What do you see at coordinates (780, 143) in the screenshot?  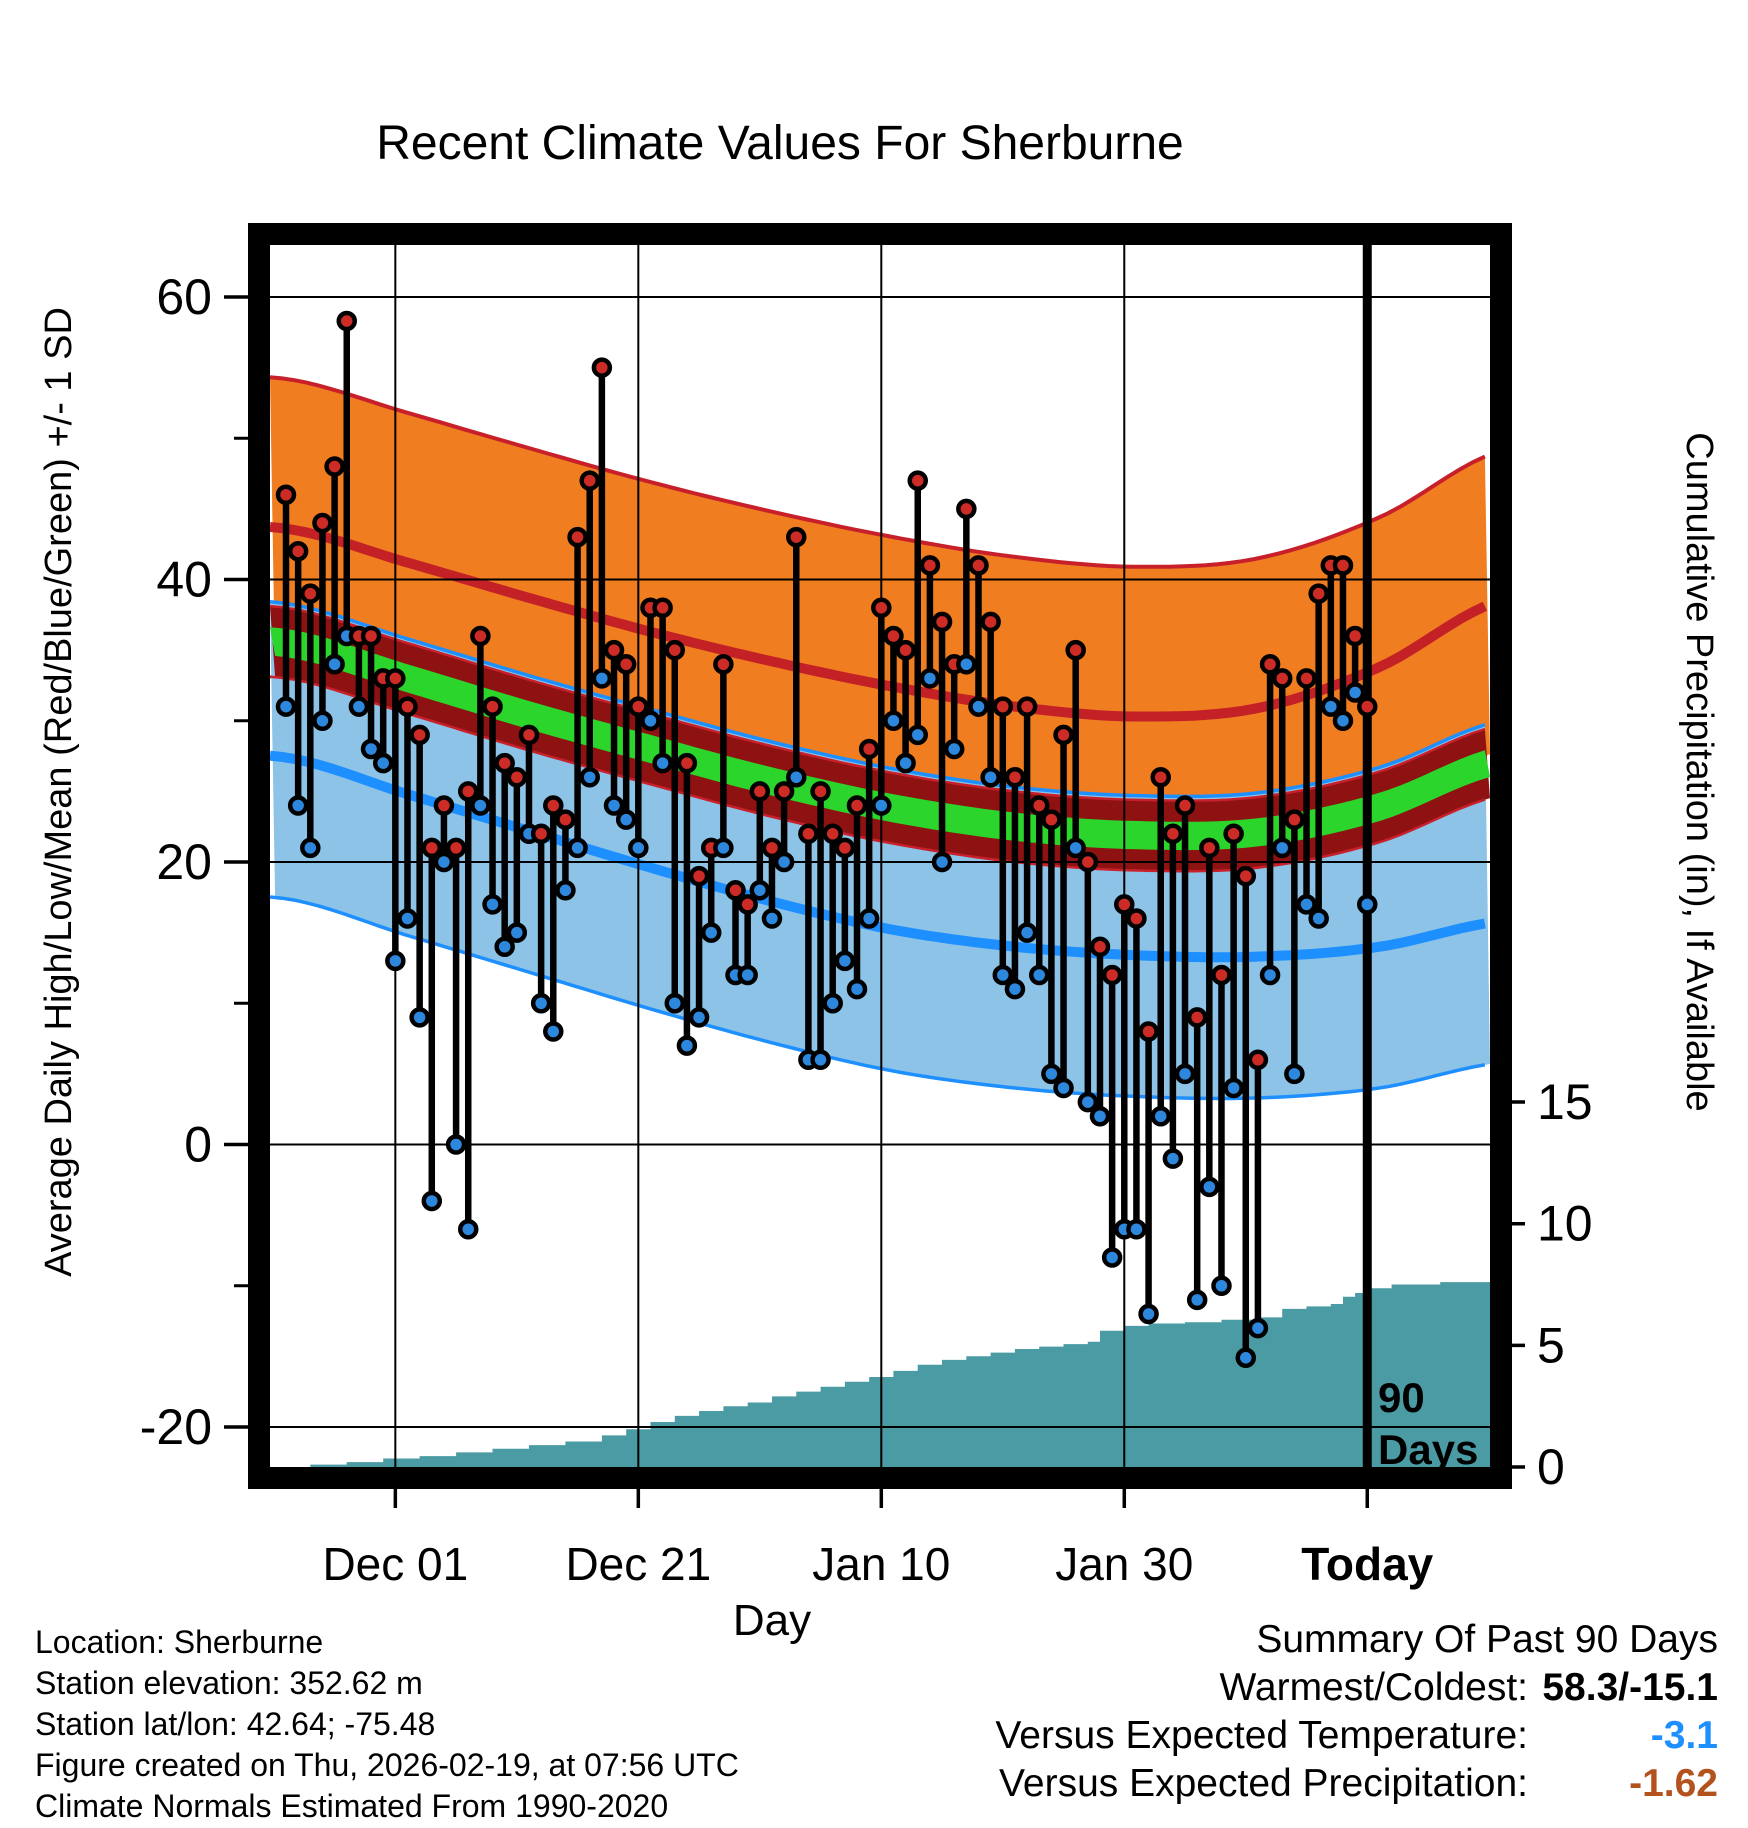 I see `page-title: Recent Climate Values For Sherburne` at bounding box center [780, 143].